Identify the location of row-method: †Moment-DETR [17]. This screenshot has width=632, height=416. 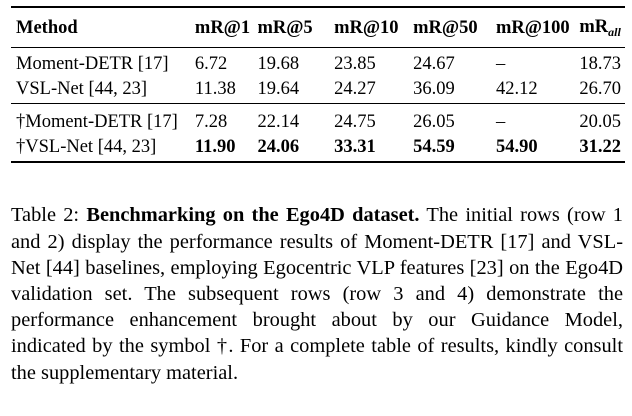
(103, 122).